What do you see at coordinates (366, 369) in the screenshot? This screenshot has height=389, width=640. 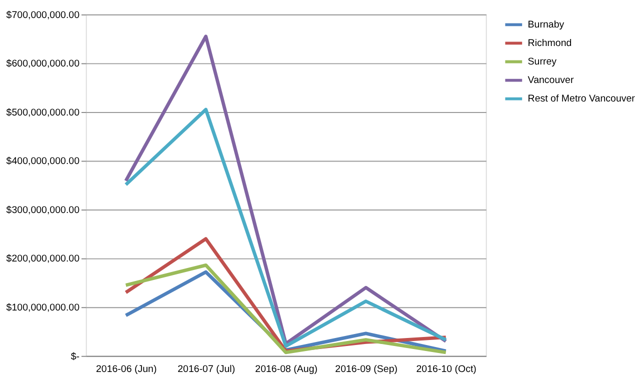 I see `x-tick-label: 2016-09 (Sep)` at bounding box center [366, 369].